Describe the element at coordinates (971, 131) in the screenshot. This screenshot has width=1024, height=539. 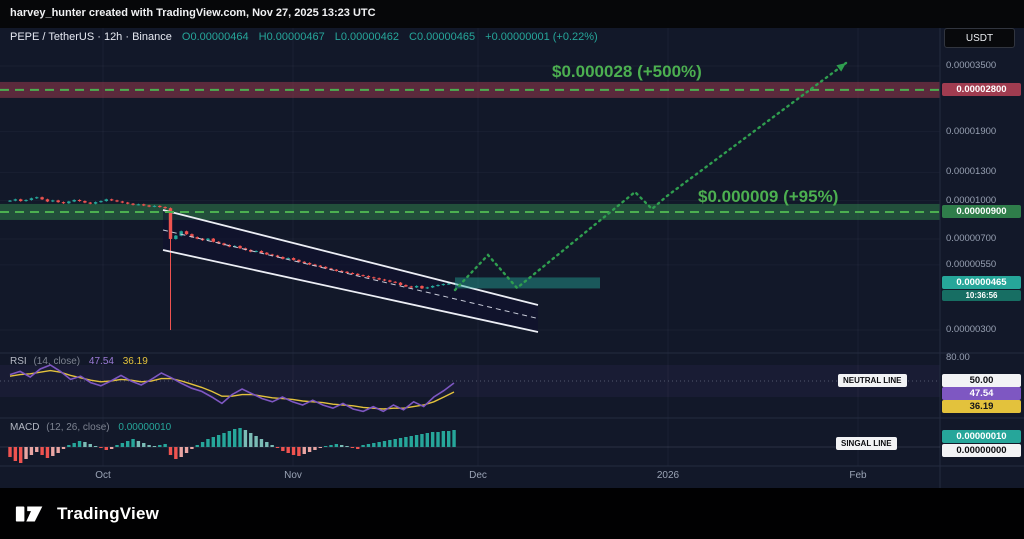
I see `price-axis-label: 0.00001900` at that location.